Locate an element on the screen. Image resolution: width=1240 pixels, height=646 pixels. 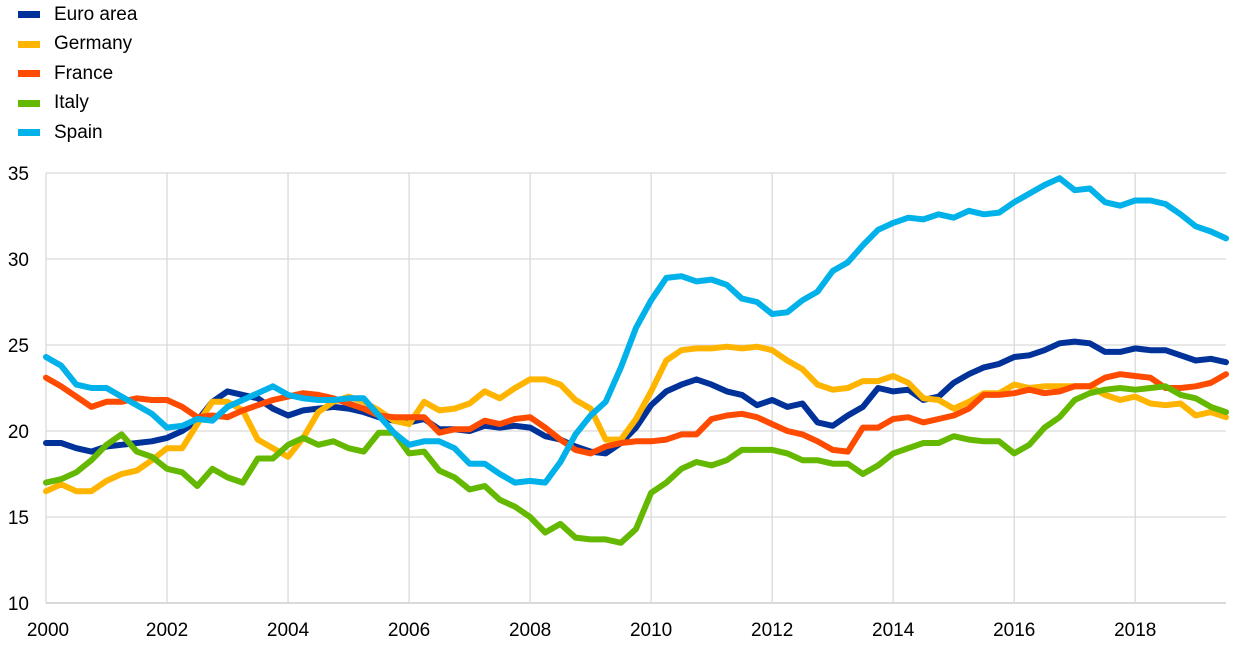
legend-item: Italy is located at coordinates (77, 104).